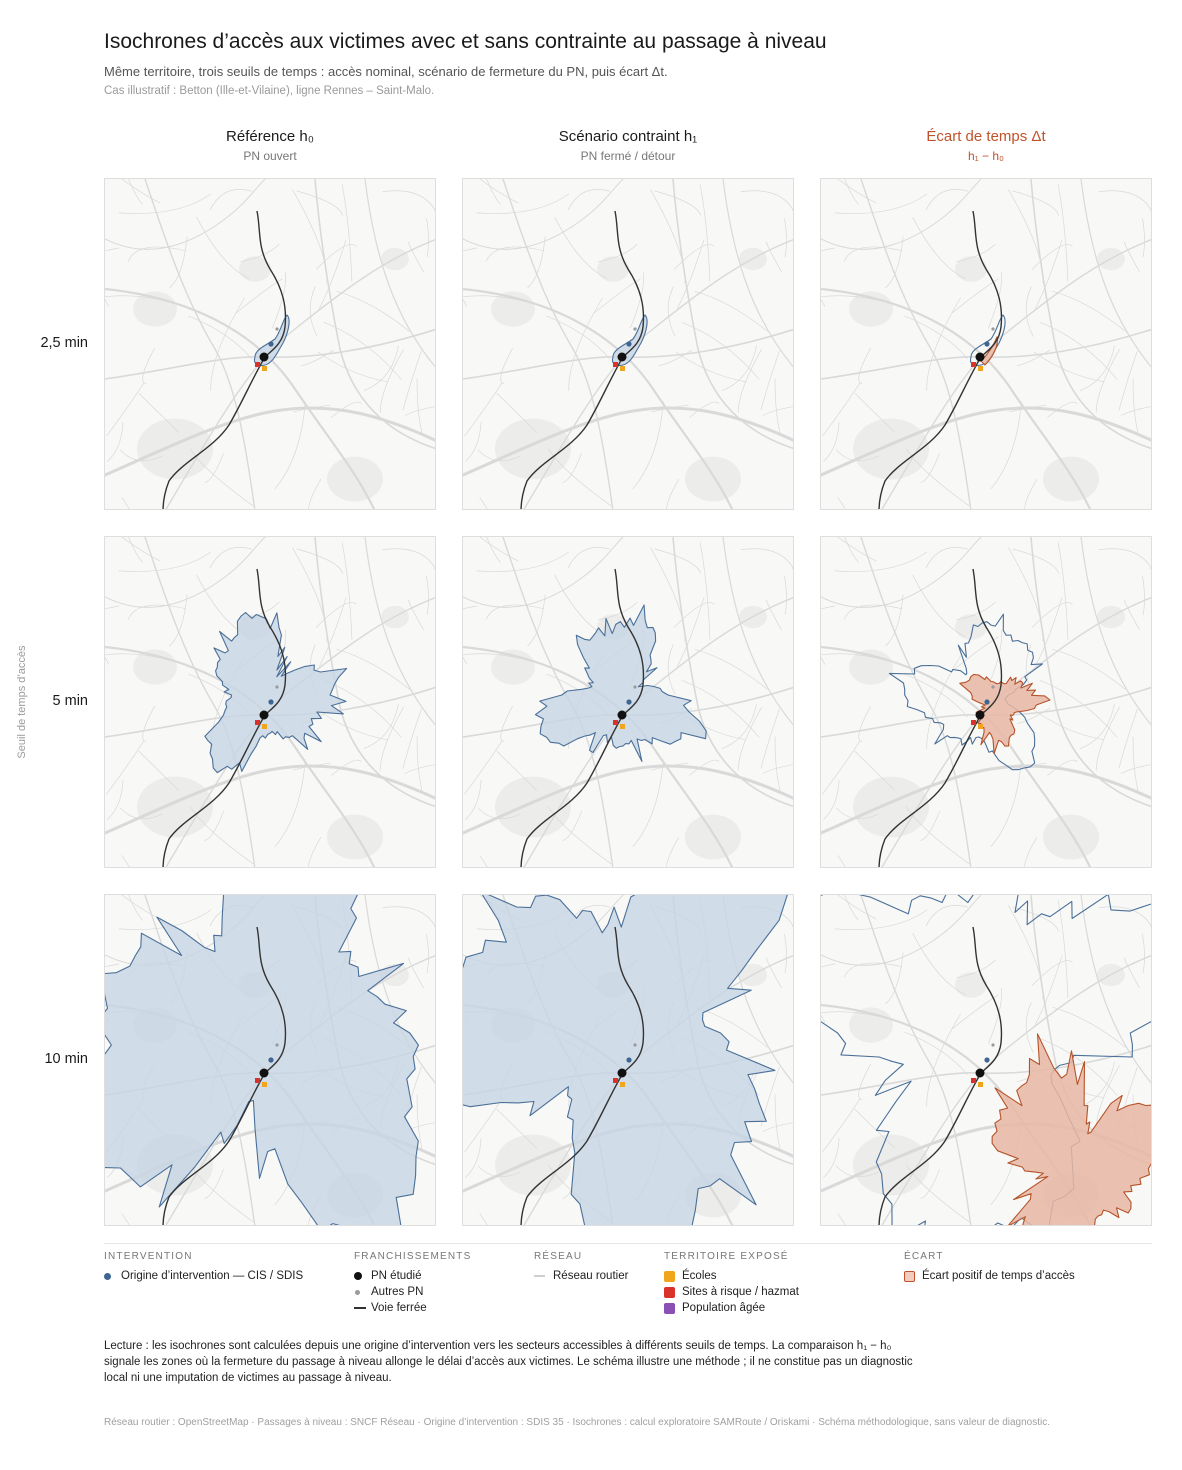 Image resolution: width=1182 pixels, height=1470 pixels. Describe the element at coordinates (628, 1243) in the screenshot. I see `legend-divider` at that location.